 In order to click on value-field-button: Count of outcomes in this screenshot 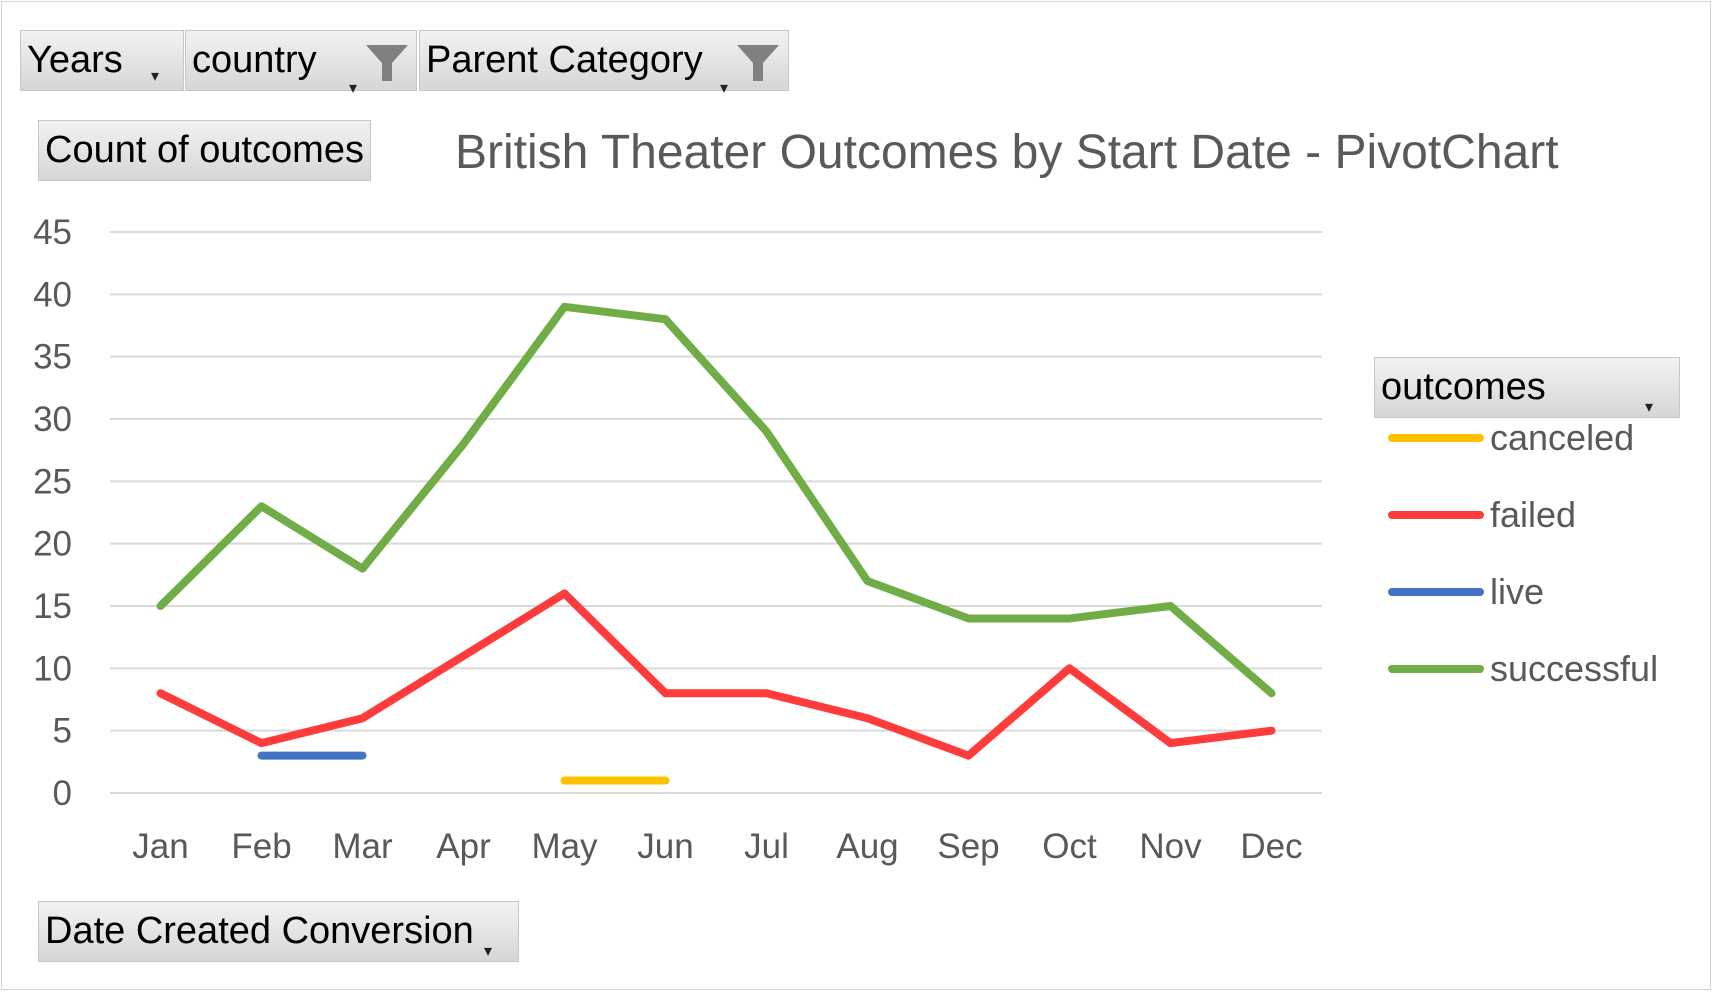, I will do `click(204, 150)`.